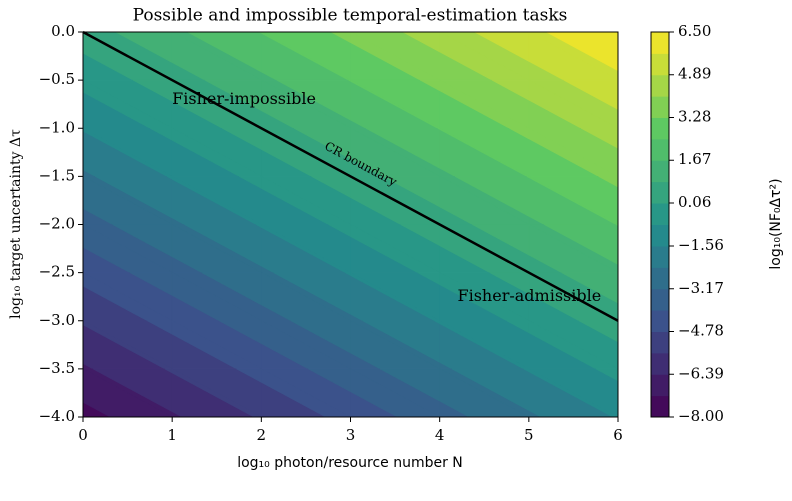 The image size is (792, 501). Describe the element at coordinates (57, 368) in the screenshot. I see `y-tick-label: −3.5` at that location.